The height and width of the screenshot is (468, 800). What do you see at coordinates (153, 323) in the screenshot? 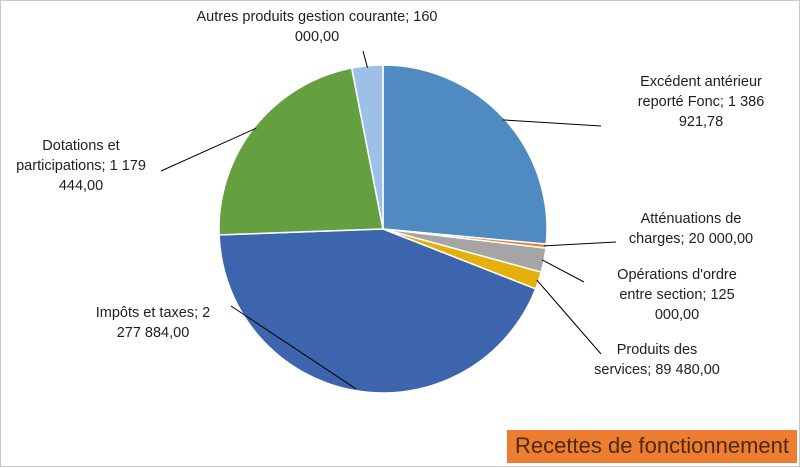
I see `data-label: Impôts et taxes; 2 277 884,00` at bounding box center [153, 323].